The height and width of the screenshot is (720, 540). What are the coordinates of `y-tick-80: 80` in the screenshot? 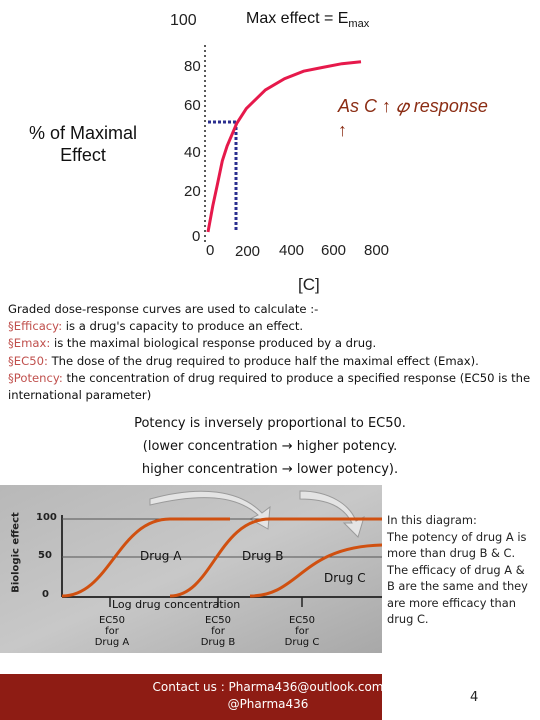 It's located at (192, 66).